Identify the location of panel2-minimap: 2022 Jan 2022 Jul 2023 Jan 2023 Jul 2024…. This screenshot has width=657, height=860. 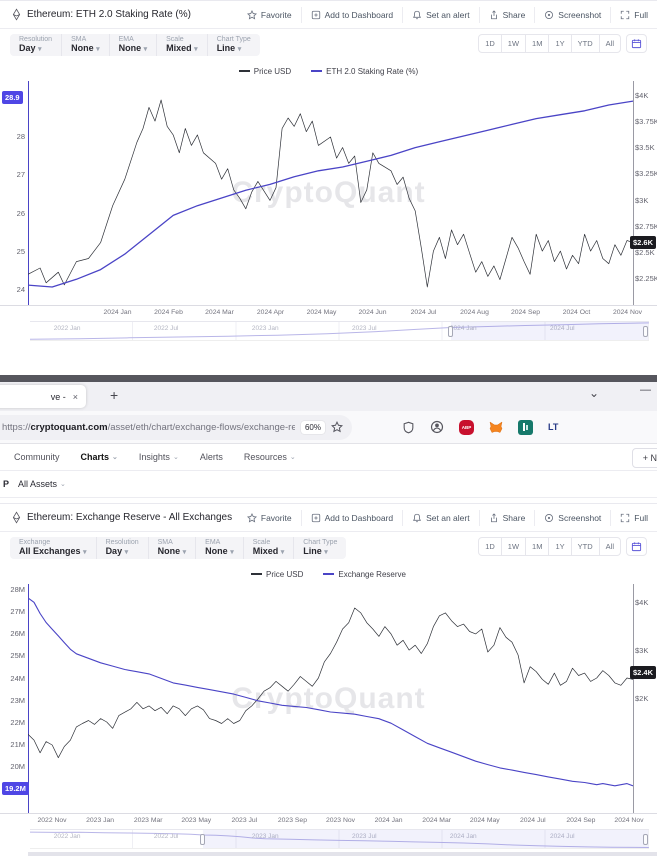
(339, 839).